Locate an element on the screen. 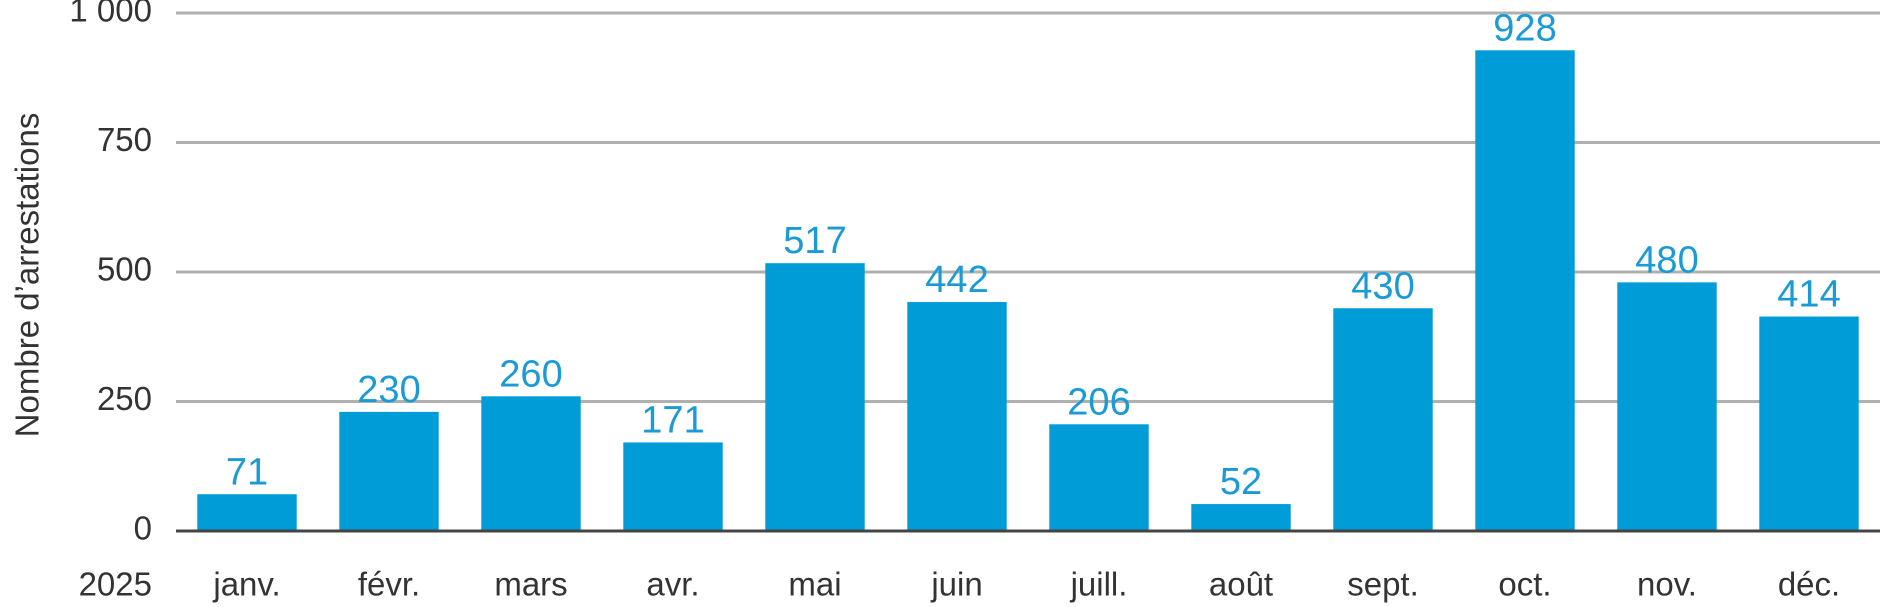 The image size is (1880, 607). y-tick-label: 1 000 is located at coordinates (110, 14).